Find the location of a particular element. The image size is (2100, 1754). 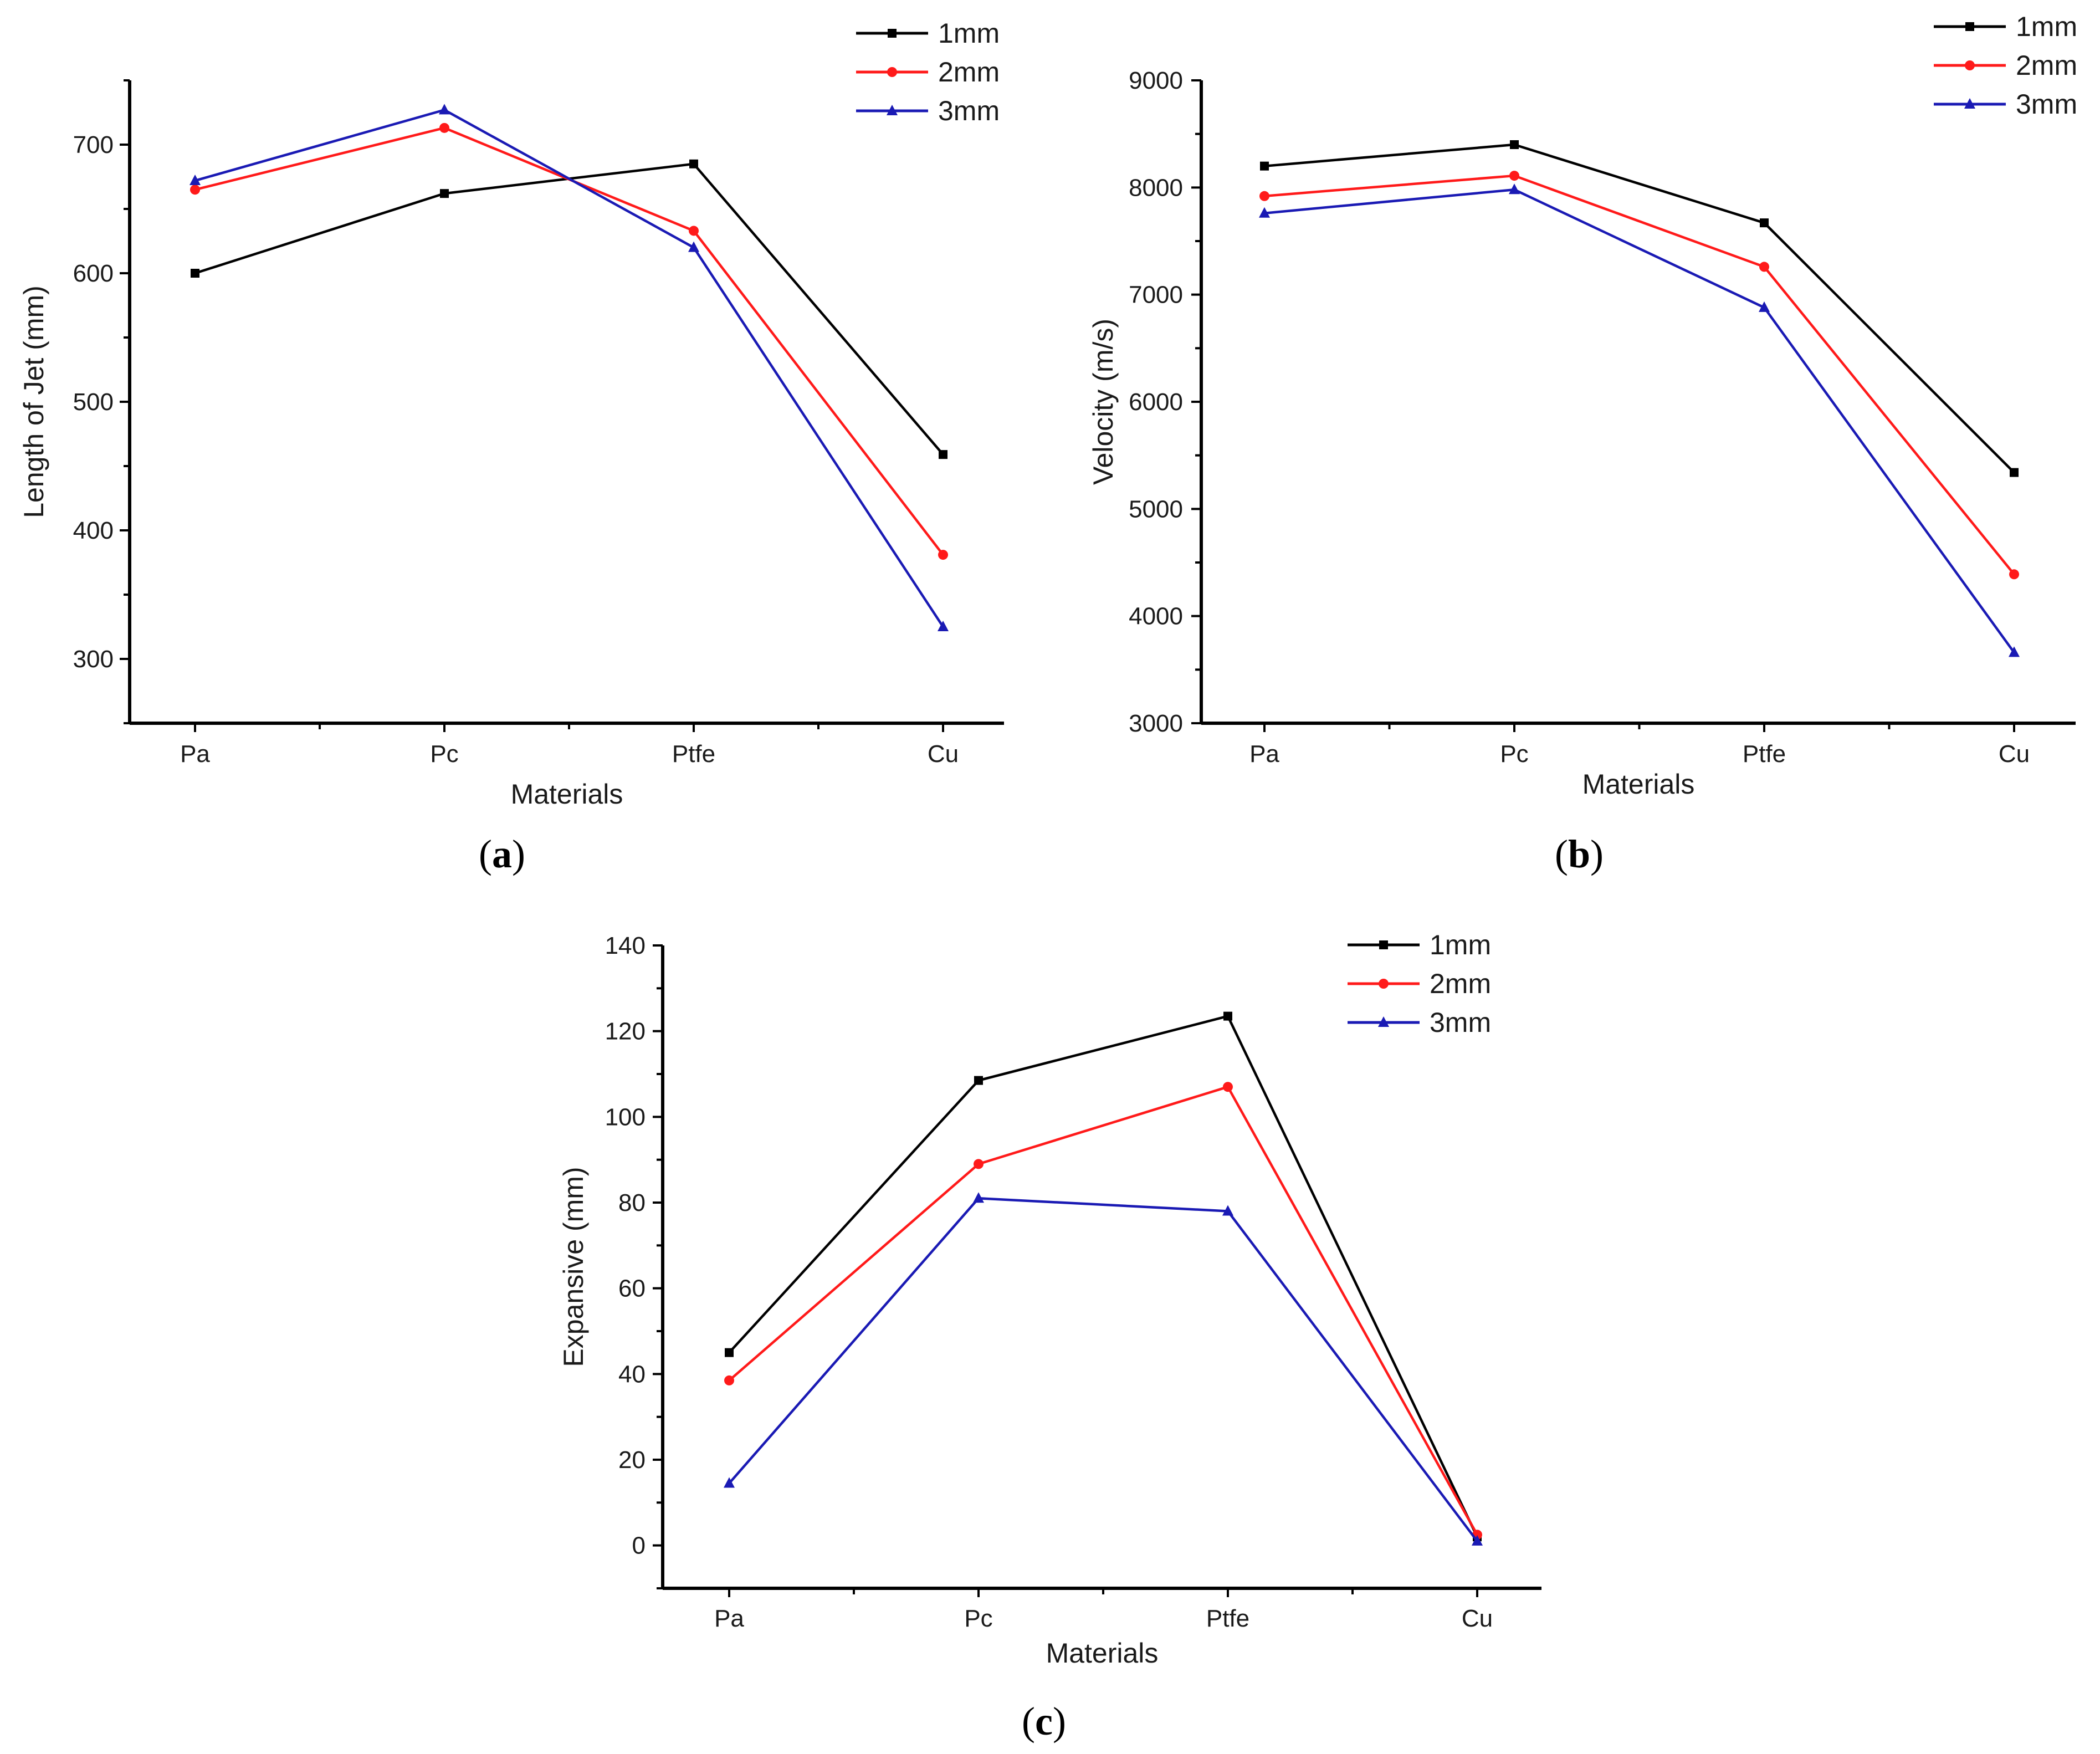

series-line-1mm is located at coordinates (1640, 308).